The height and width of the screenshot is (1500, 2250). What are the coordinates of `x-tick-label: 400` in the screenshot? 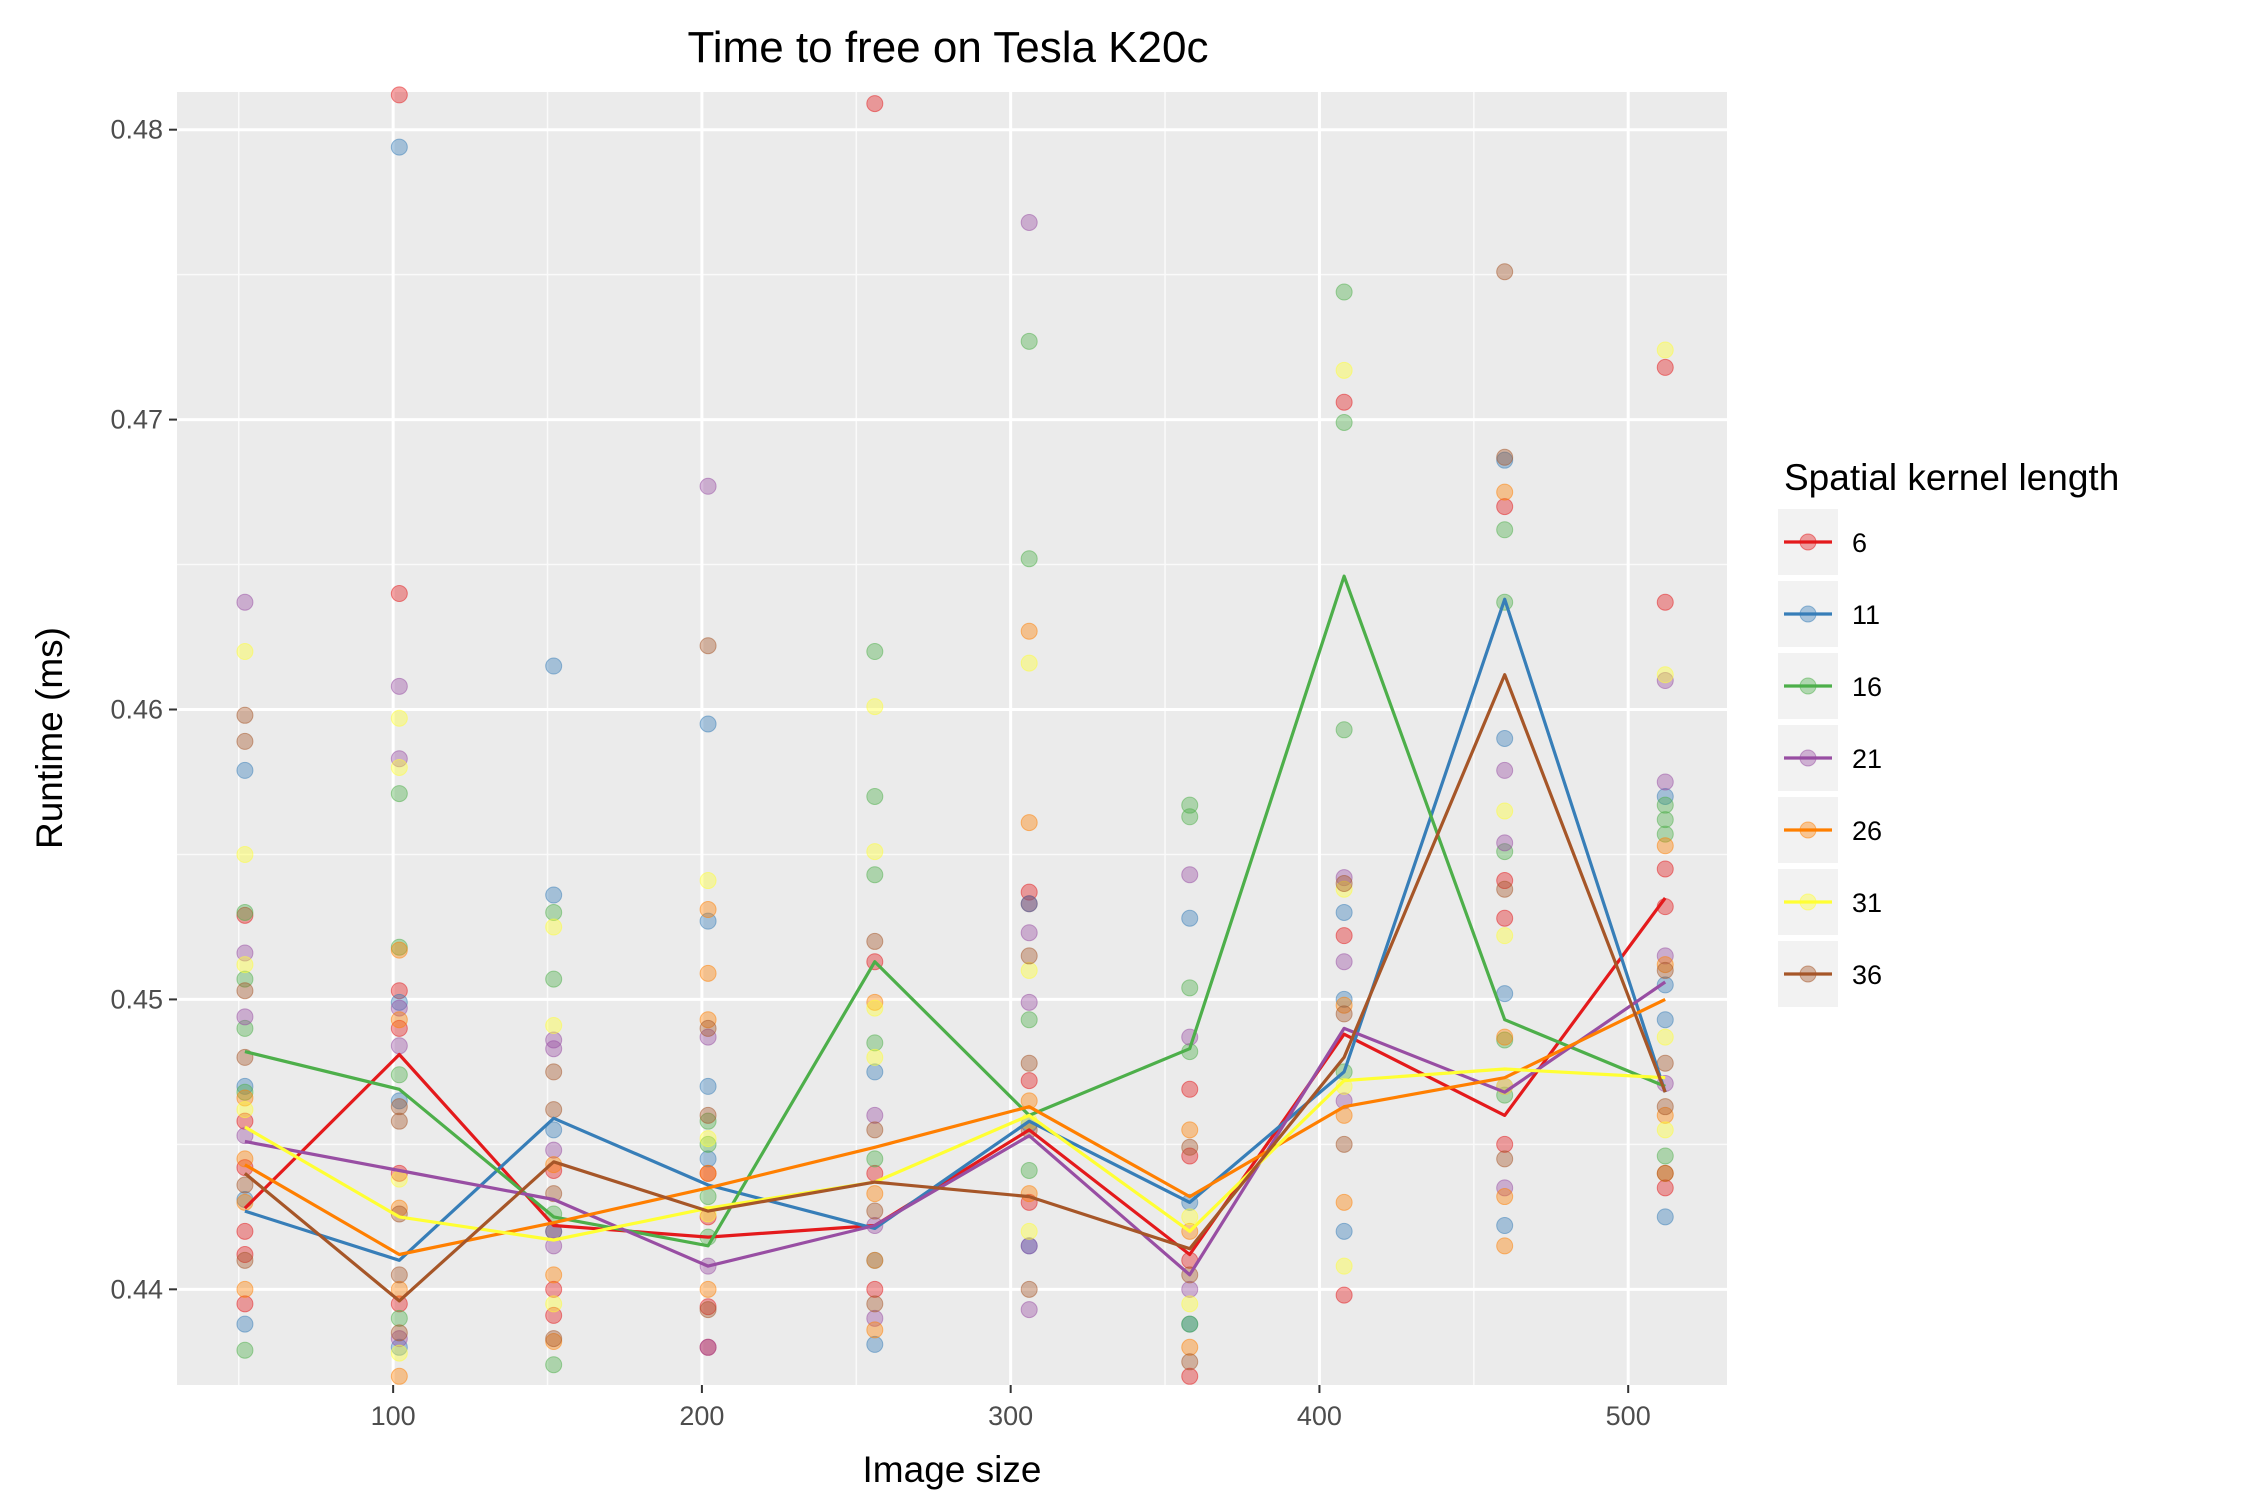 It's located at (1319, 1416).